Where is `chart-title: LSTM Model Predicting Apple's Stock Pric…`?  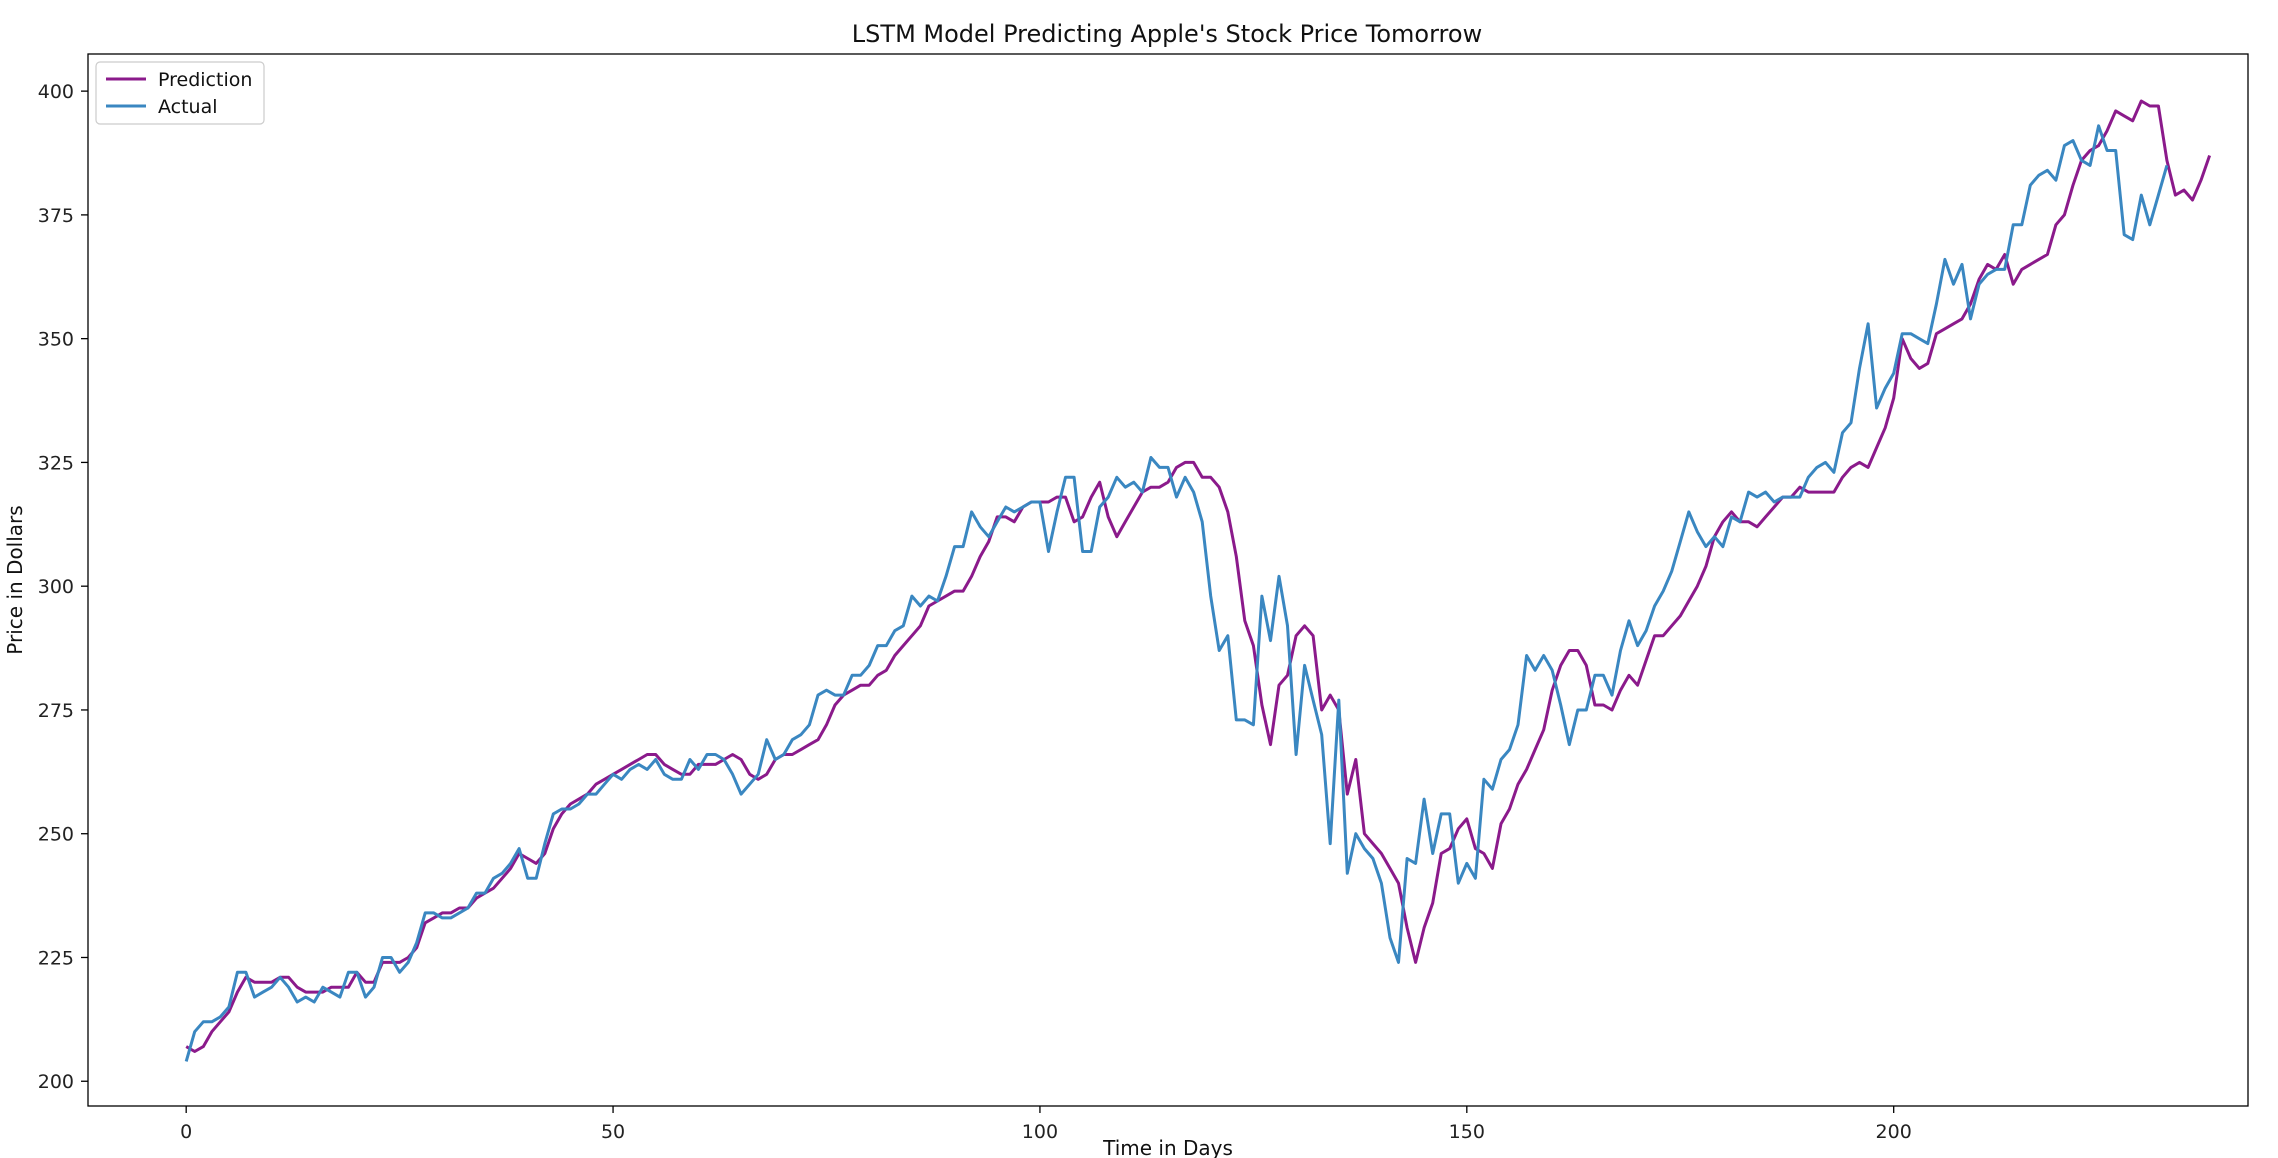 chart-title: LSTM Model Predicting Apple's Stock Pric… is located at coordinates (1167, 34).